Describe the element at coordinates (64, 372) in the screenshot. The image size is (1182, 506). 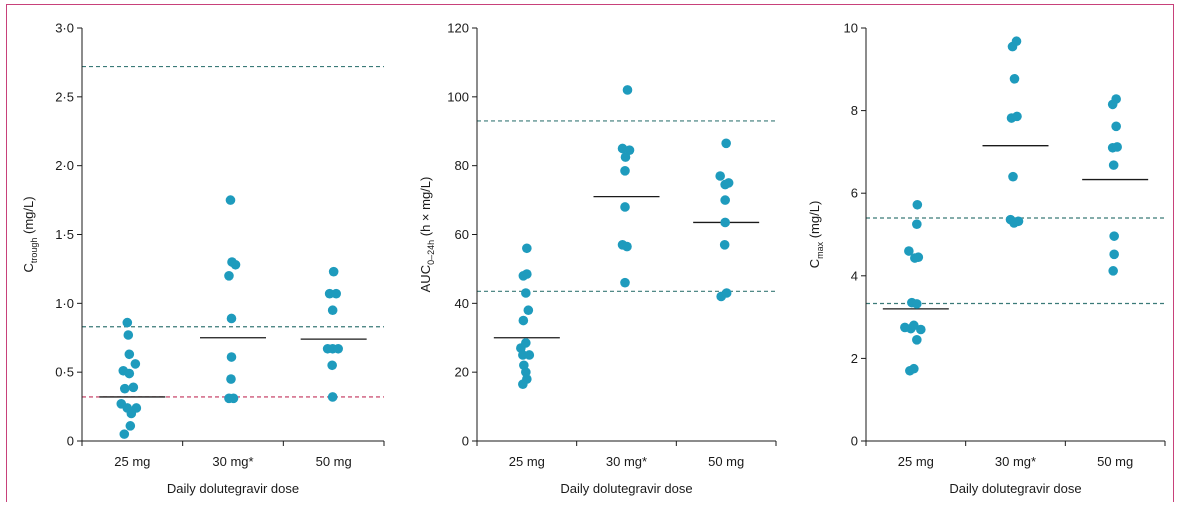
I see `y-tick-label: 0·5` at that location.